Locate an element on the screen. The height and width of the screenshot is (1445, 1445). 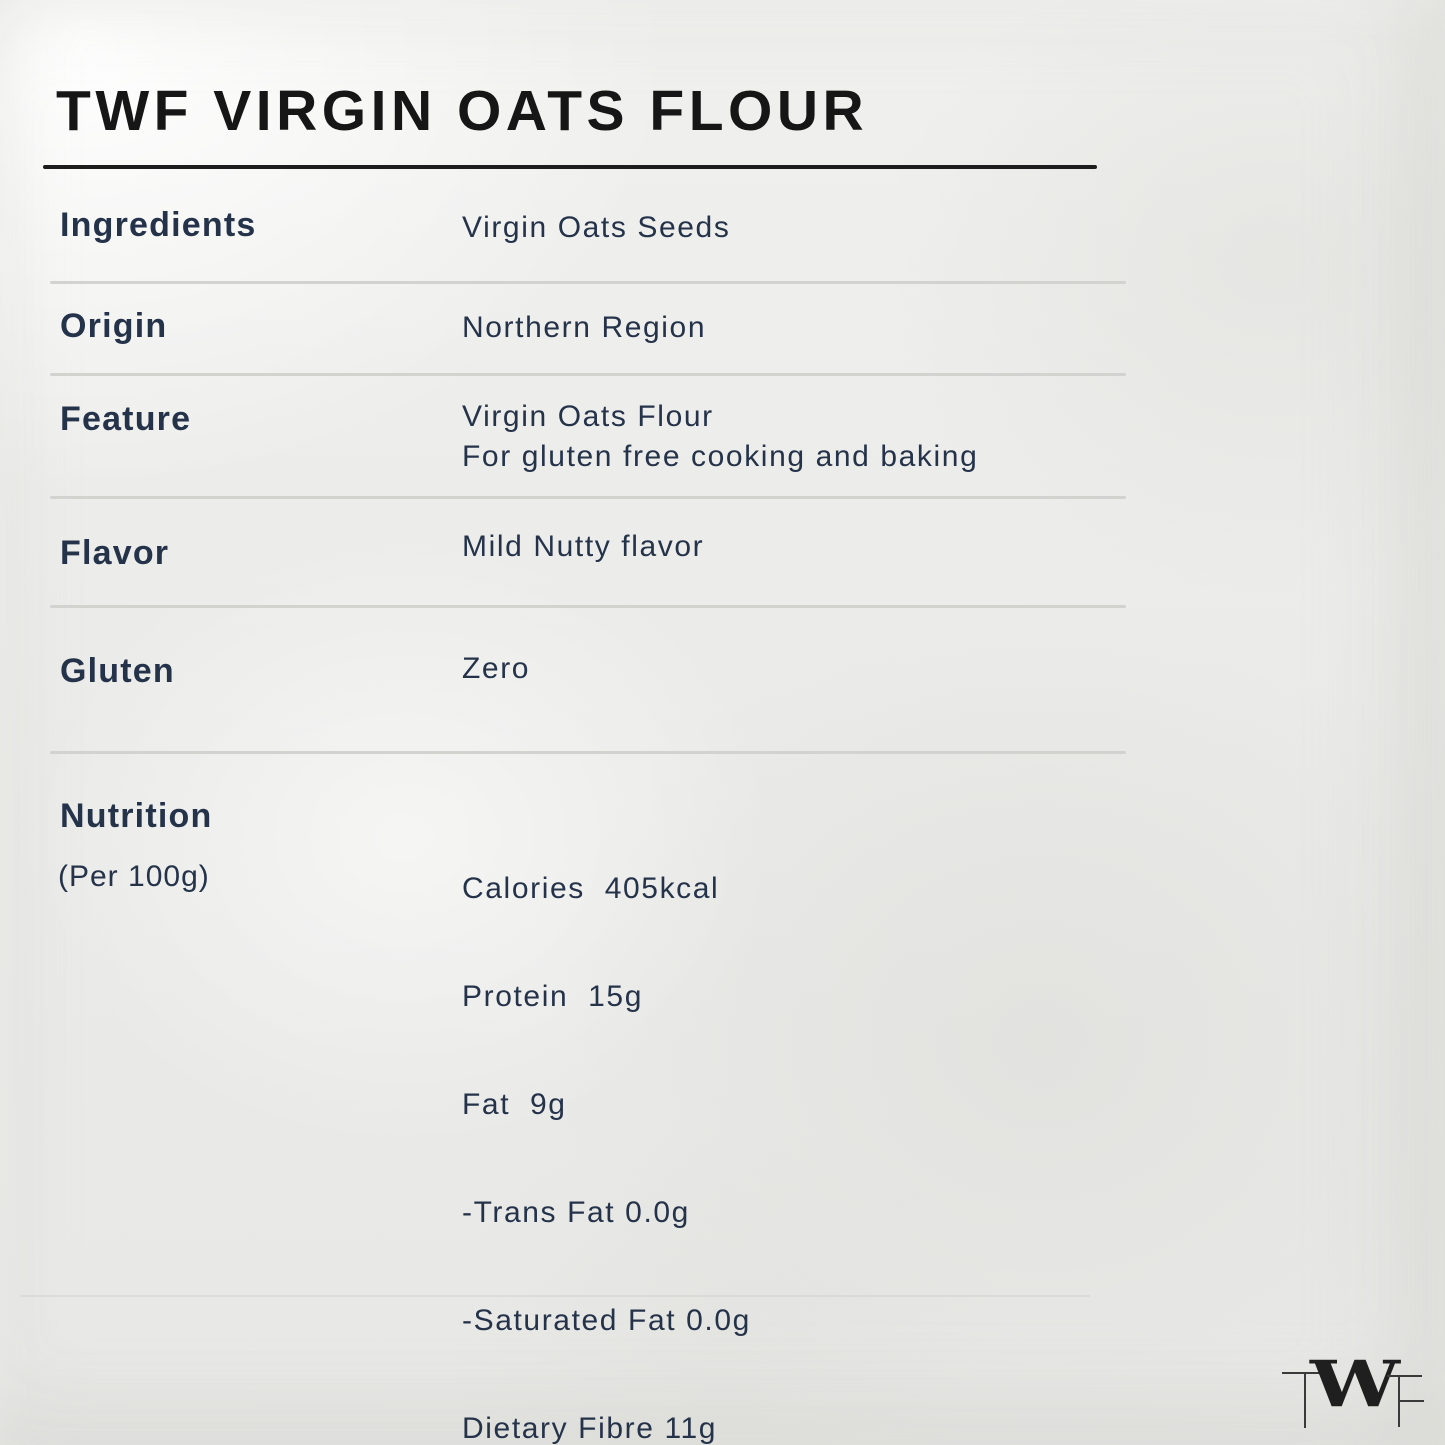
label-origin: Origin is located at coordinates (114, 326).